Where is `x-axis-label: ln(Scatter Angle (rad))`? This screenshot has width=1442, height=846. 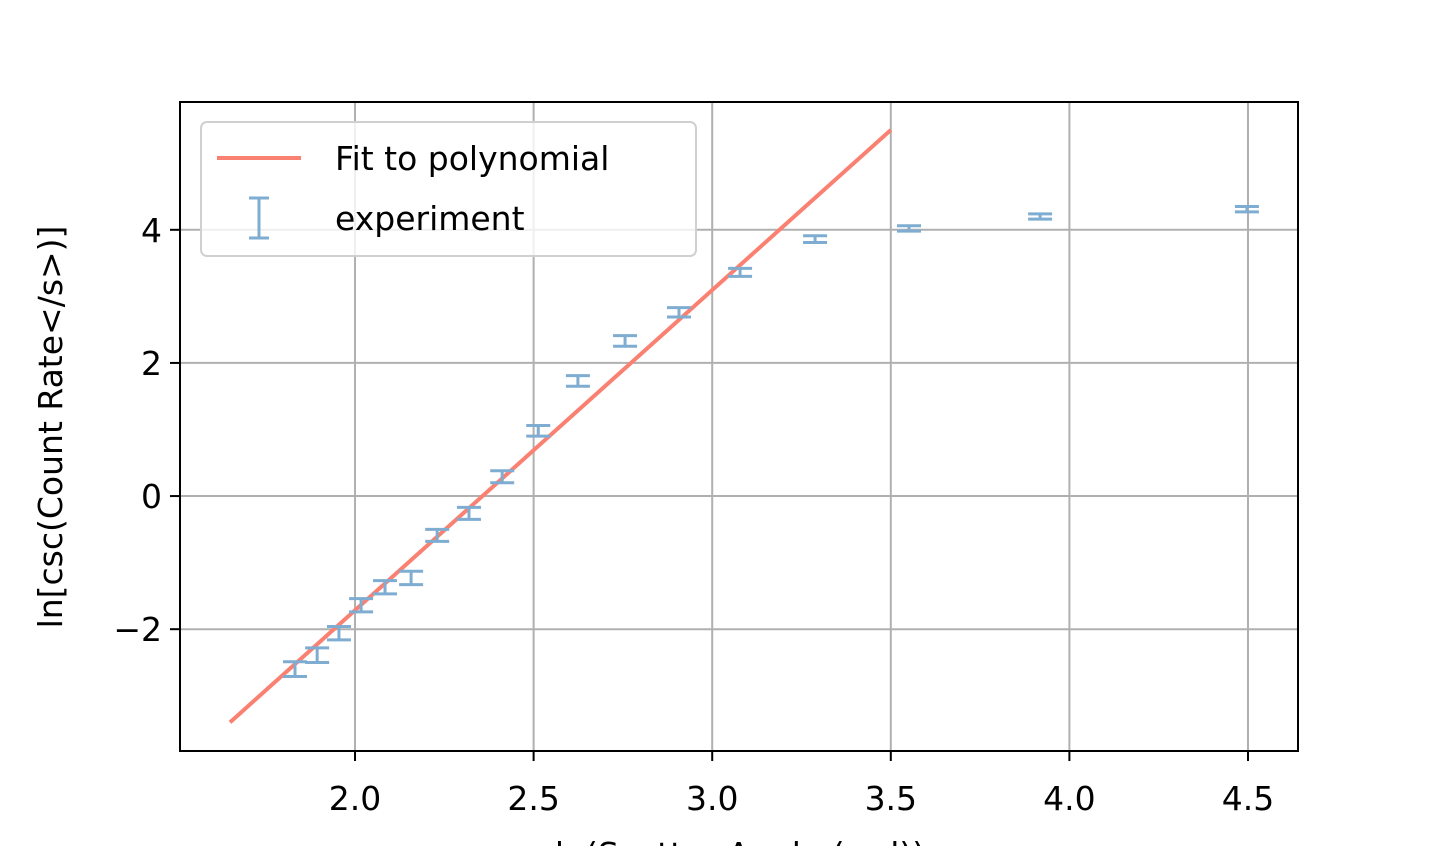 x-axis-label: ln(Scatter Angle (rad)) is located at coordinates (740, 840).